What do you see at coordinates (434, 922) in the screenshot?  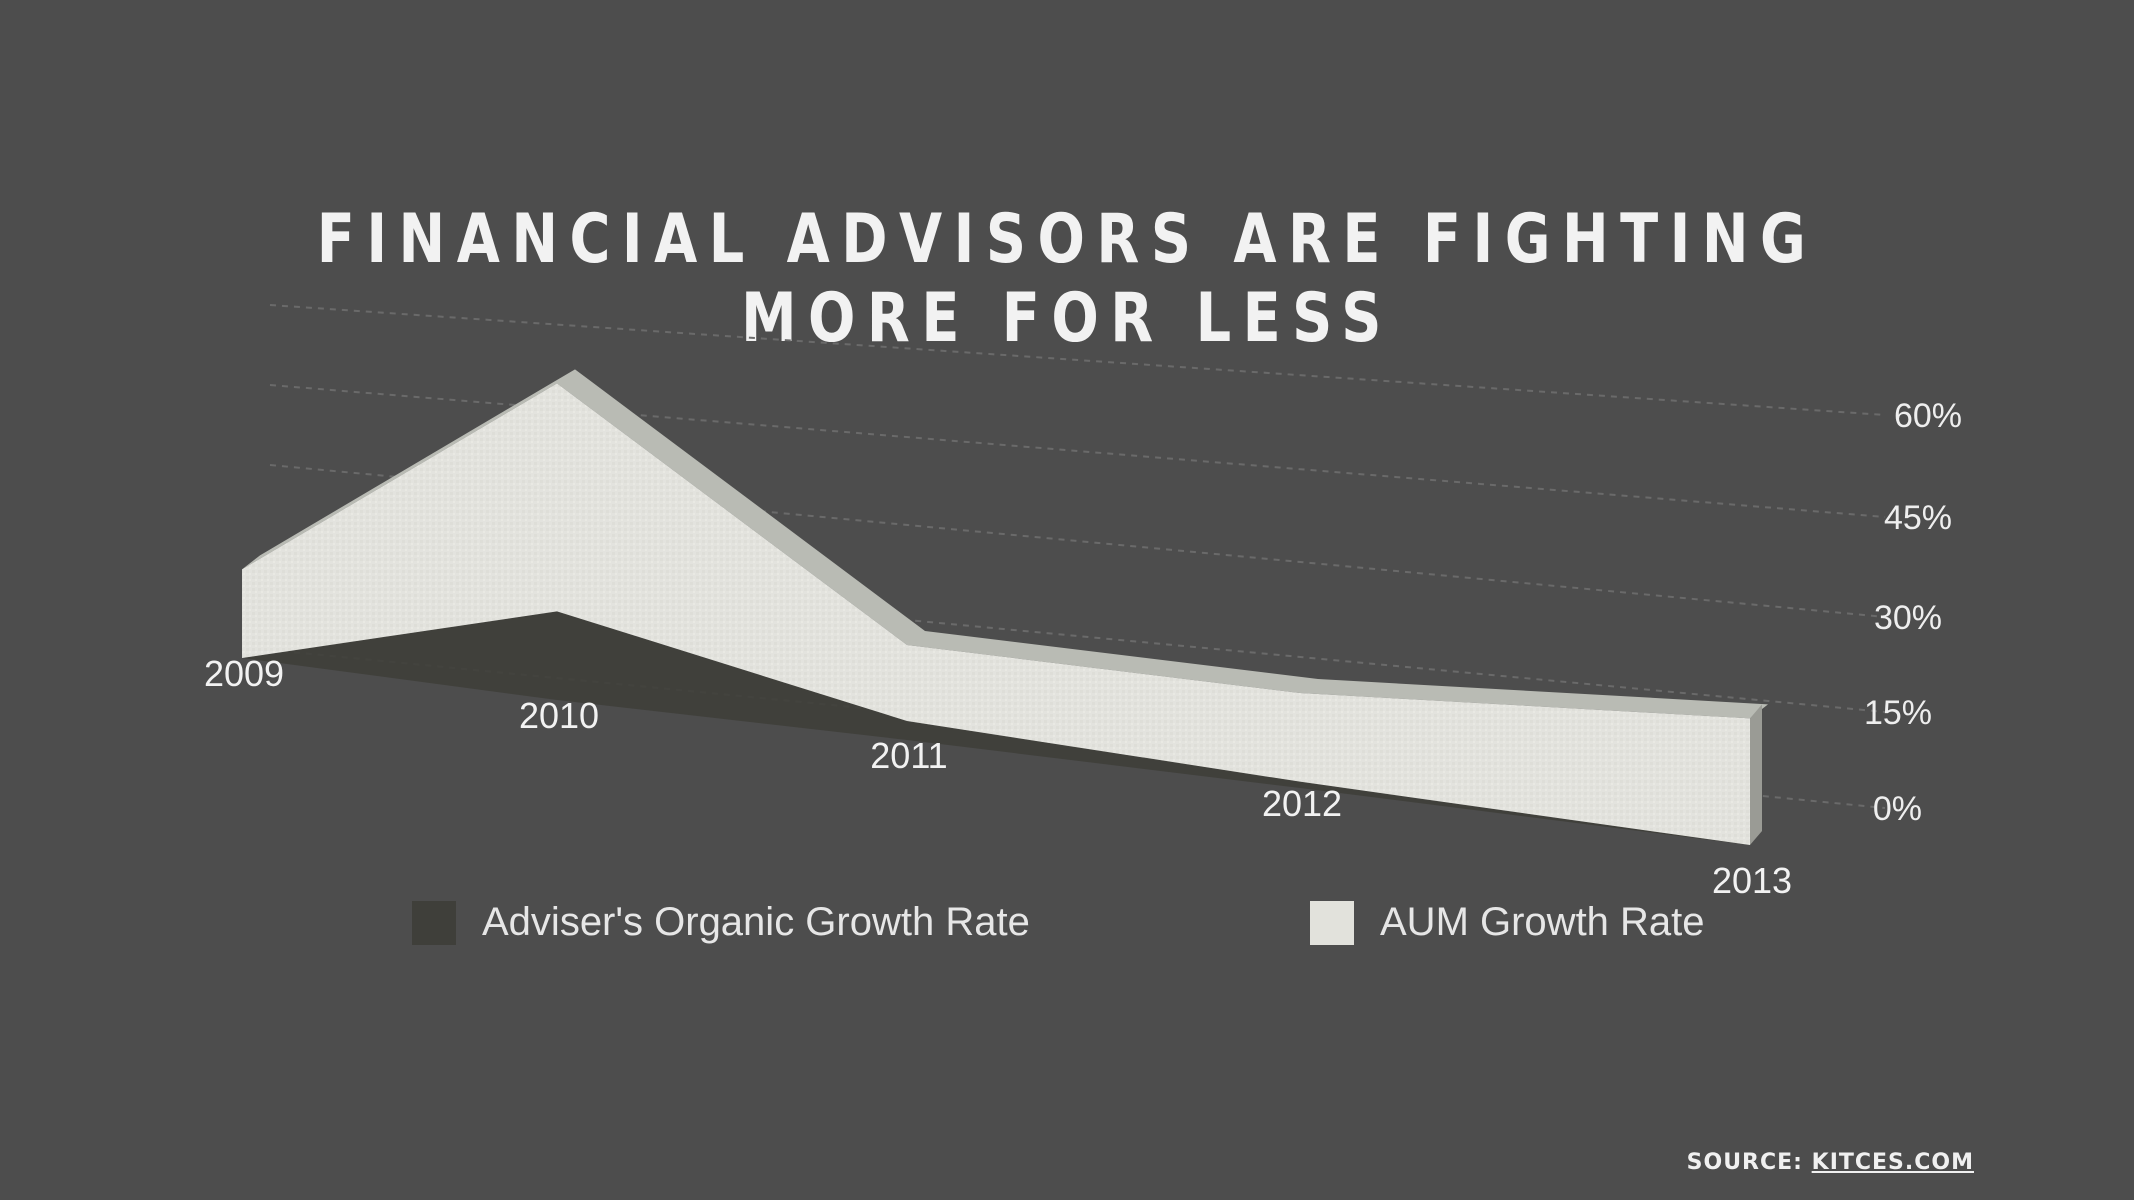 I see `legend-organic-swatch` at bounding box center [434, 922].